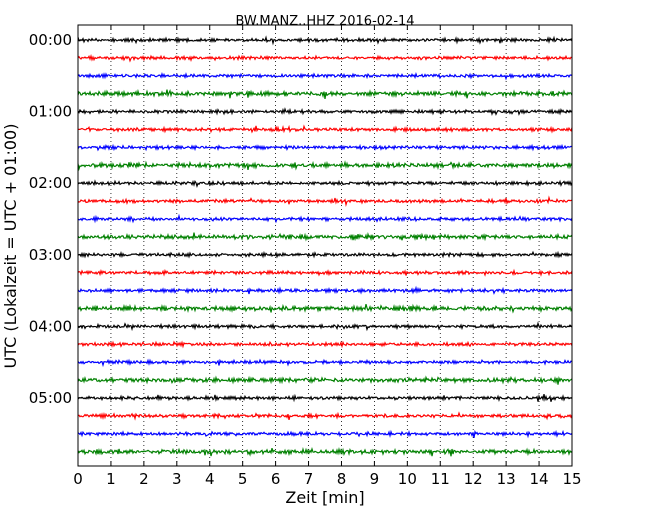 The height and width of the screenshot is (520, 650). Describe the element at coordinates (50, 398) in the screenshot. I see `y-tick-label-5: 05:00` at that location.